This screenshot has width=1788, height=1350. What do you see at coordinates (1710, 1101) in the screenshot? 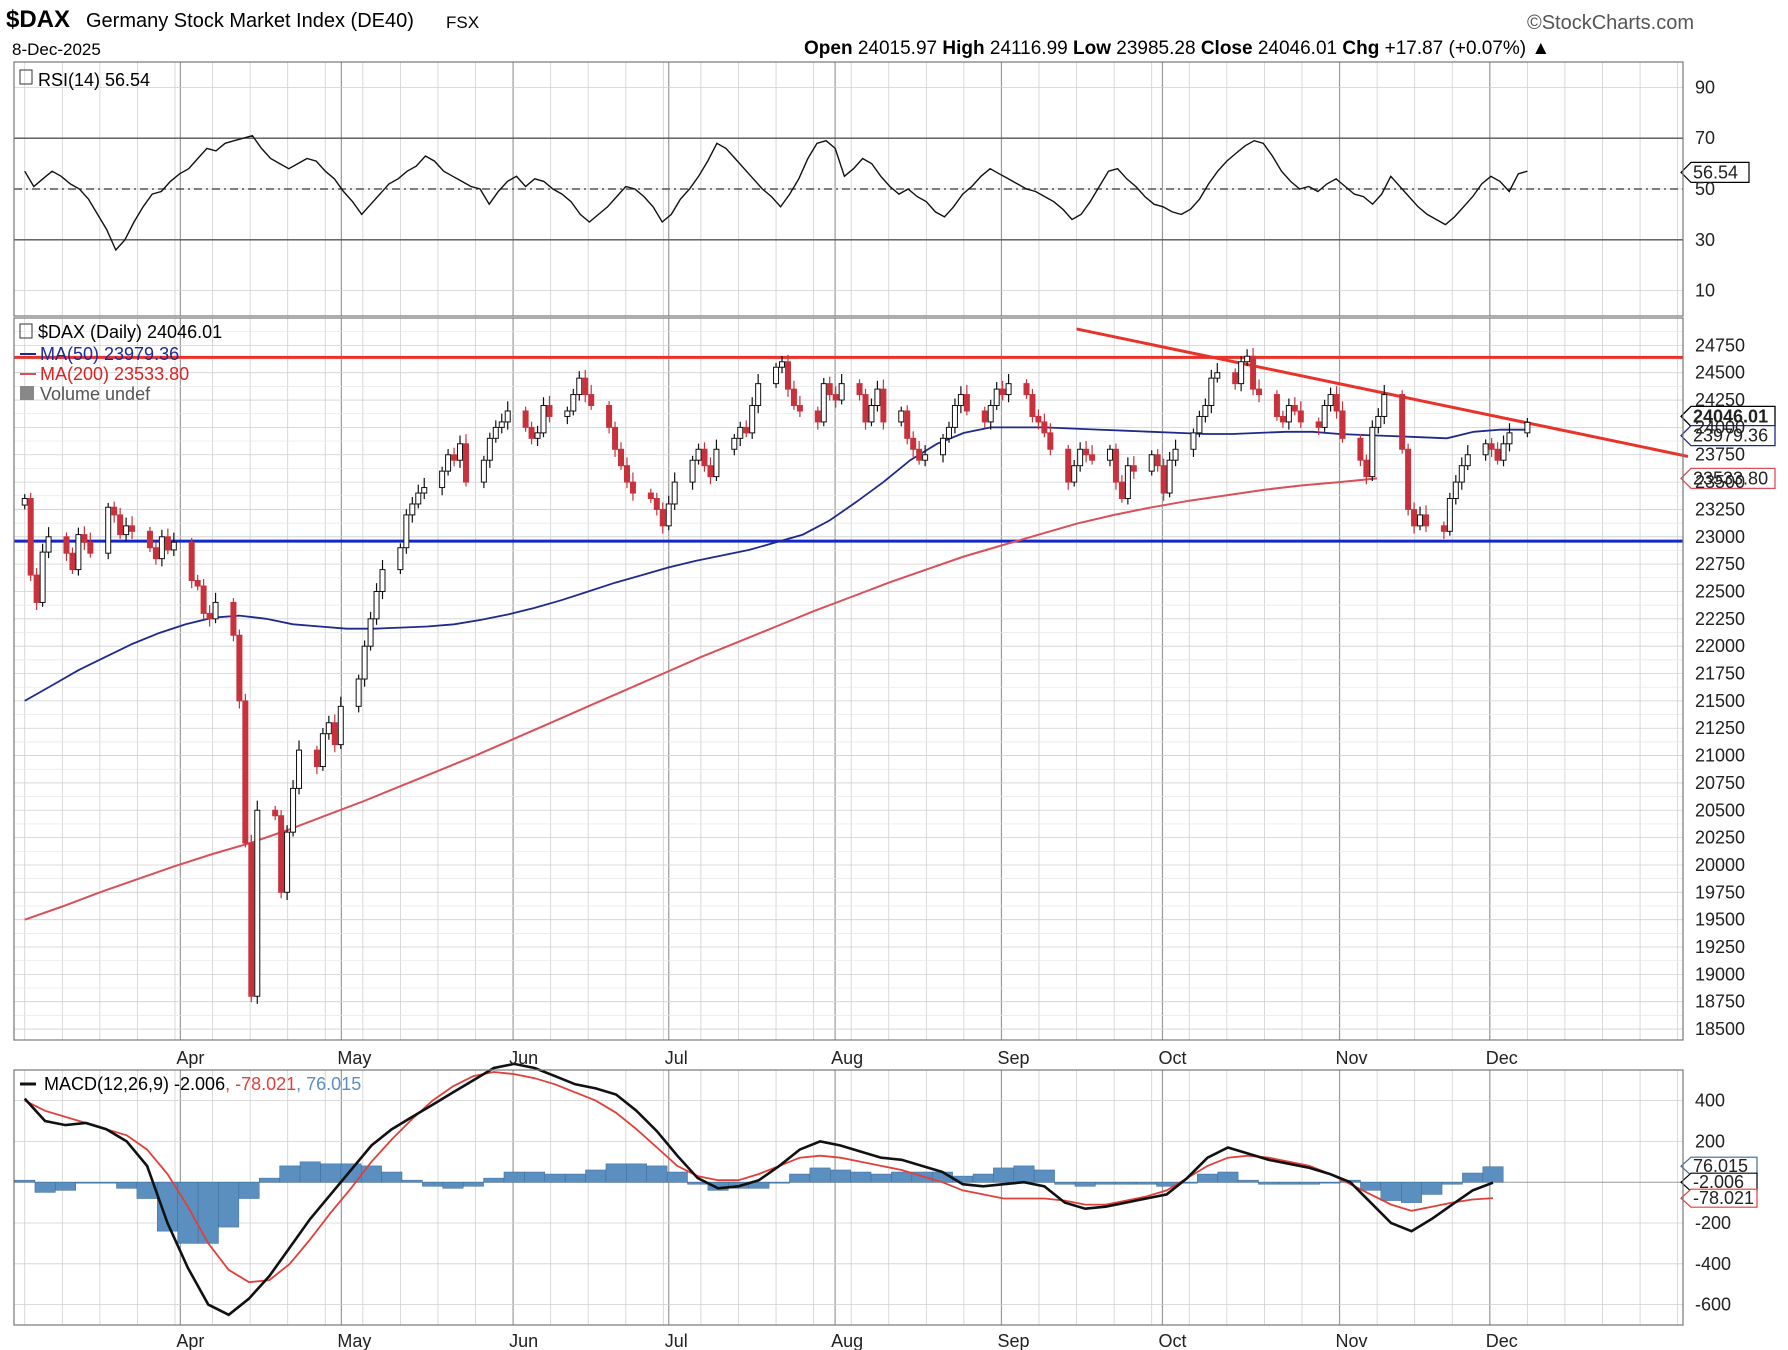
I see `macd-y-tick-label: 400` at bounding box center [1710, 1101].